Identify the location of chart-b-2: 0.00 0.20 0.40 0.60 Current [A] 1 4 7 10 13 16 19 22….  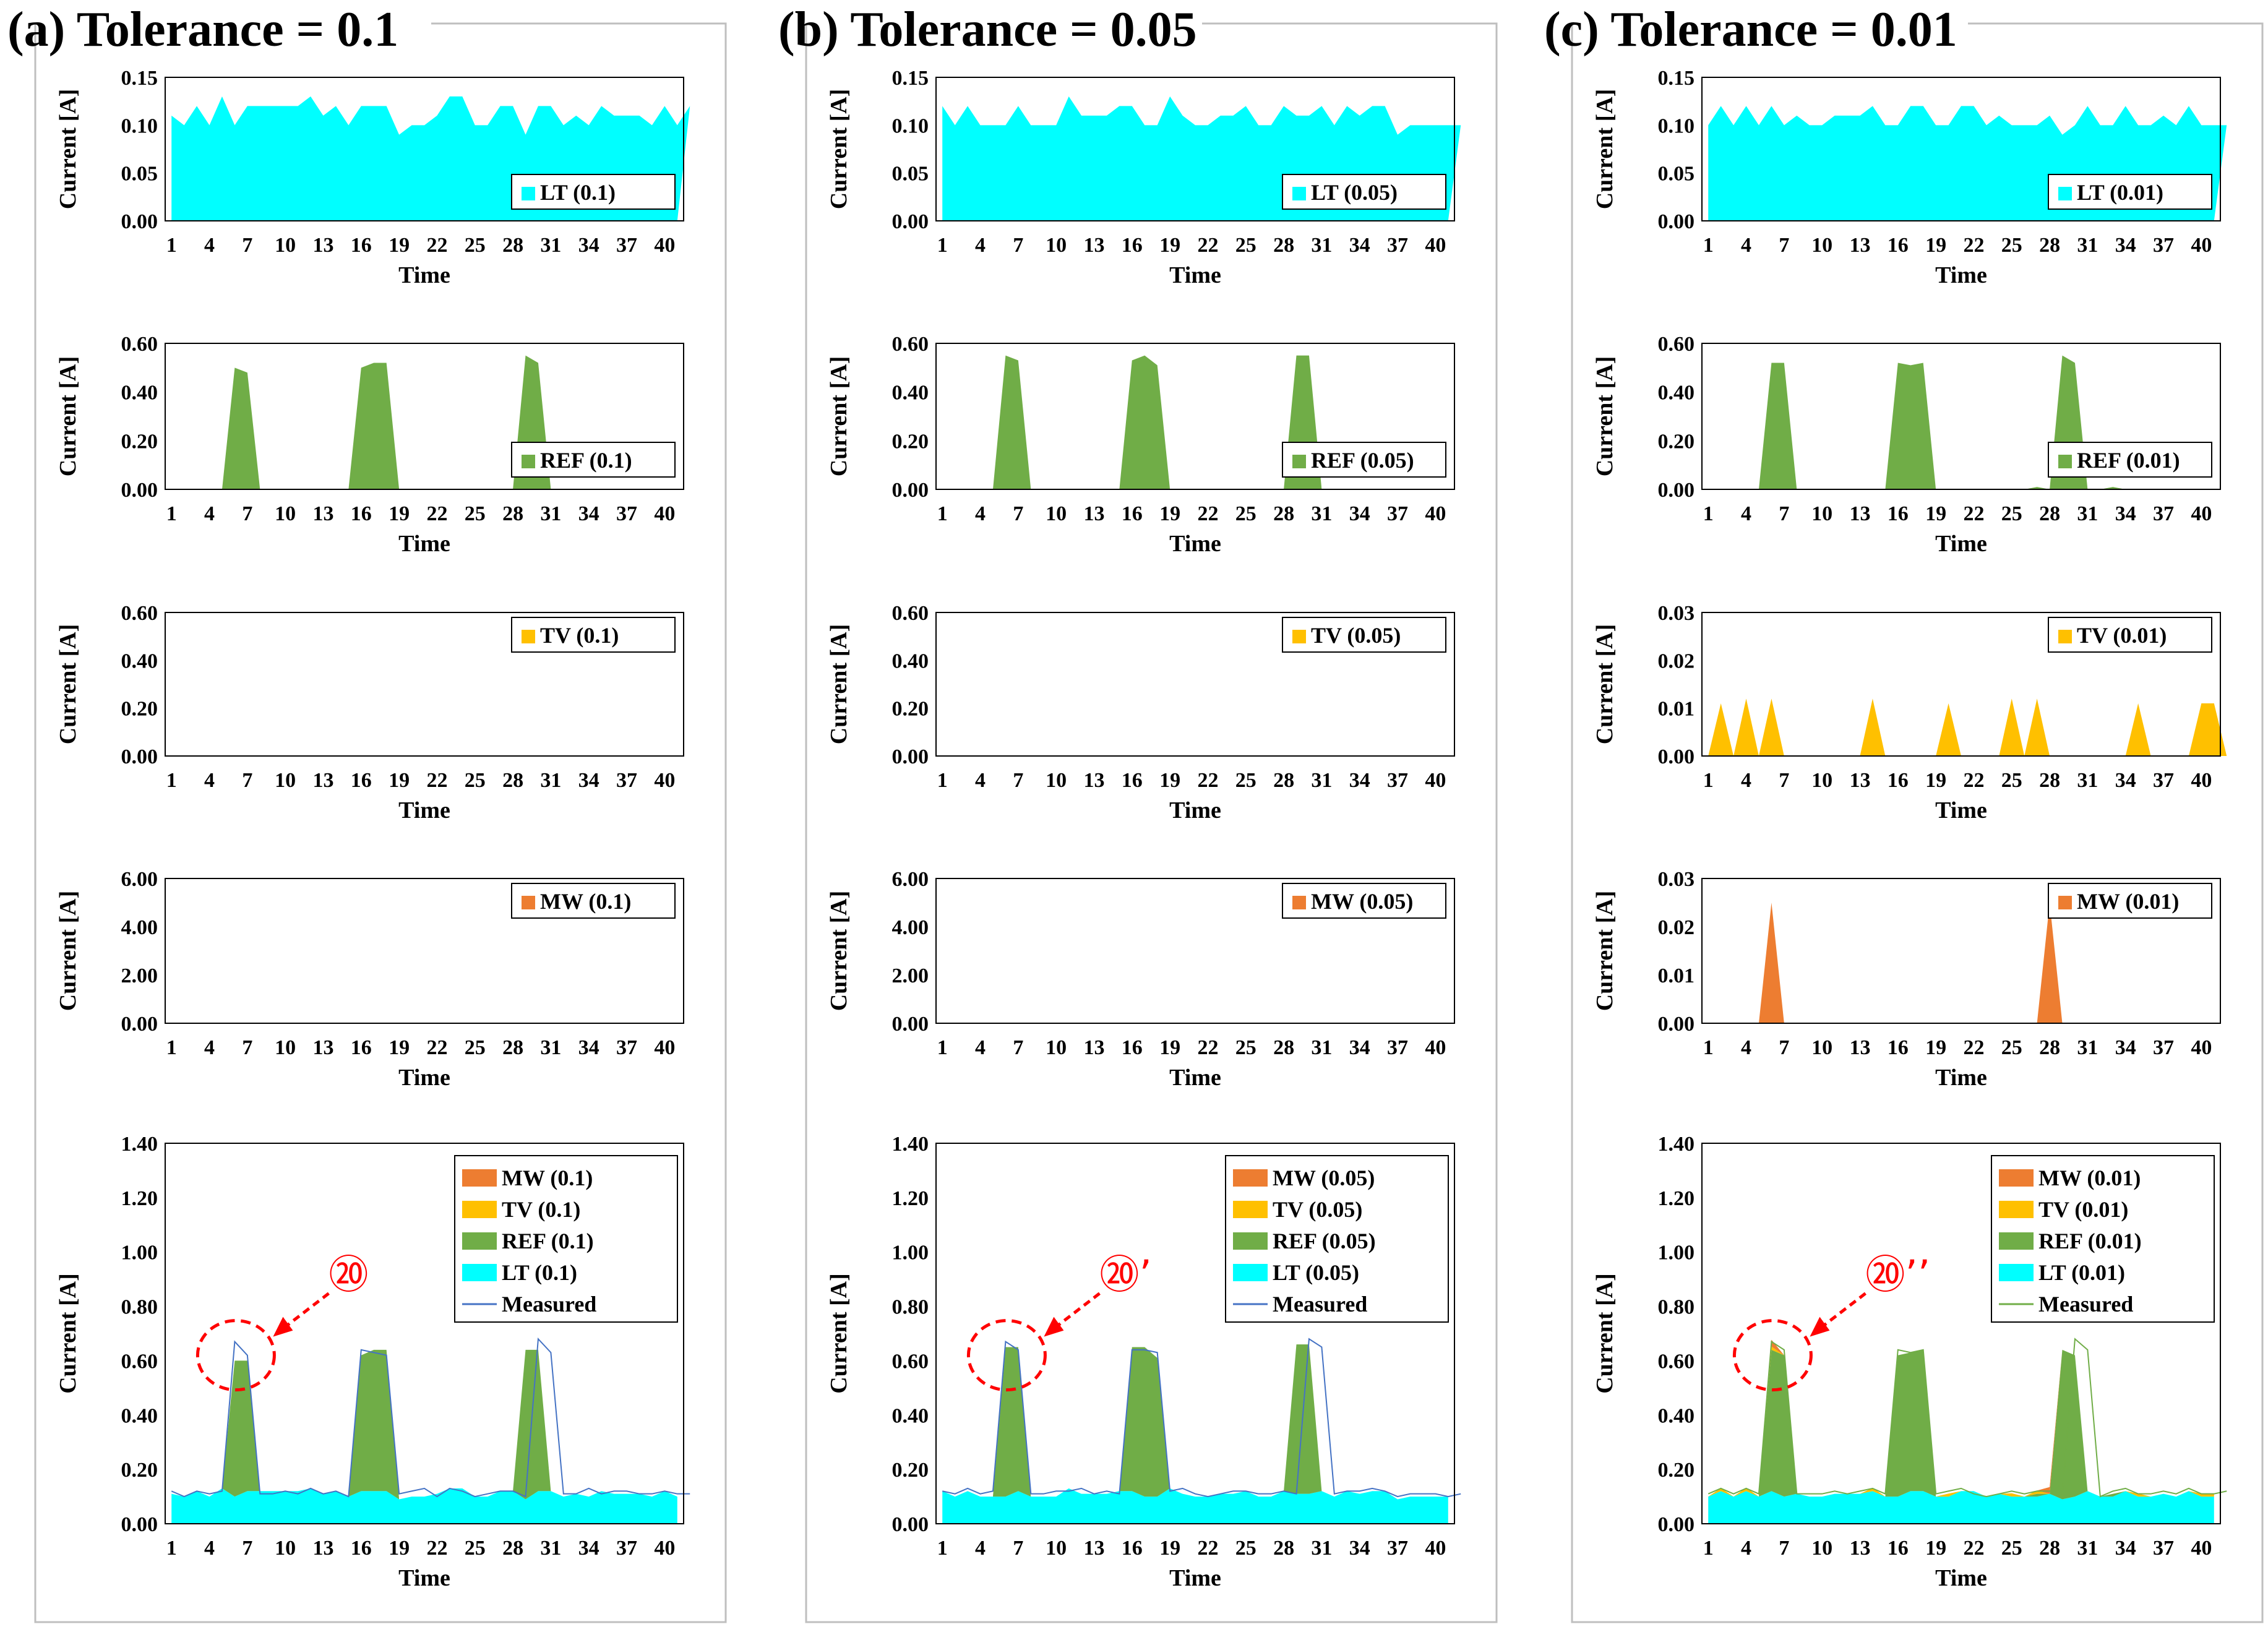
(1143, 445).